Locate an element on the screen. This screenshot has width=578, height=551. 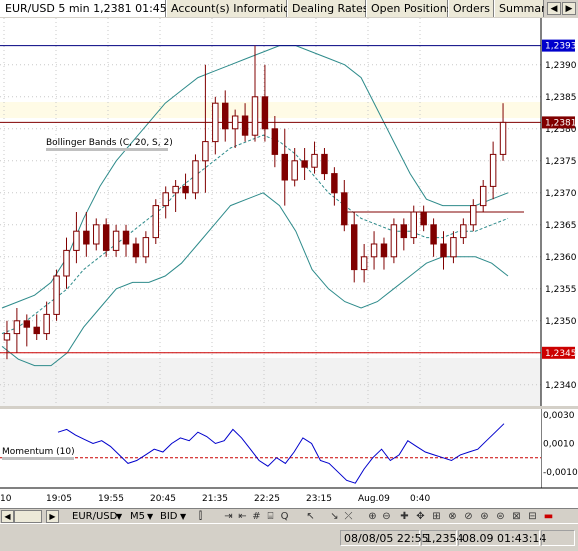
scroll-thumb is located at coordinates (28, 516).